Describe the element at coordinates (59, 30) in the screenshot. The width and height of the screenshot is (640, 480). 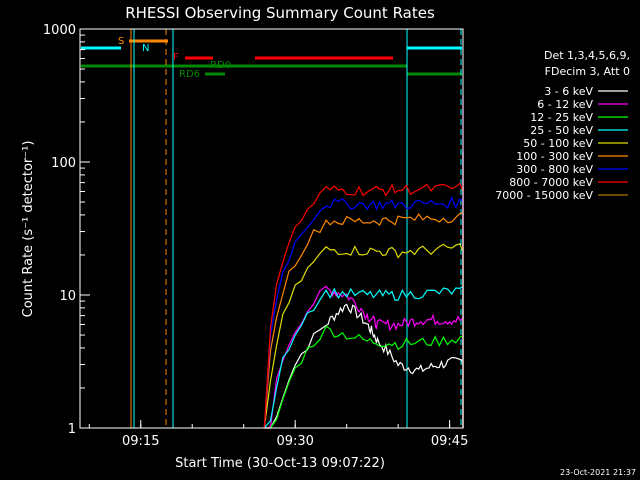
I see `y-tick-label-3: 1000` at that location.